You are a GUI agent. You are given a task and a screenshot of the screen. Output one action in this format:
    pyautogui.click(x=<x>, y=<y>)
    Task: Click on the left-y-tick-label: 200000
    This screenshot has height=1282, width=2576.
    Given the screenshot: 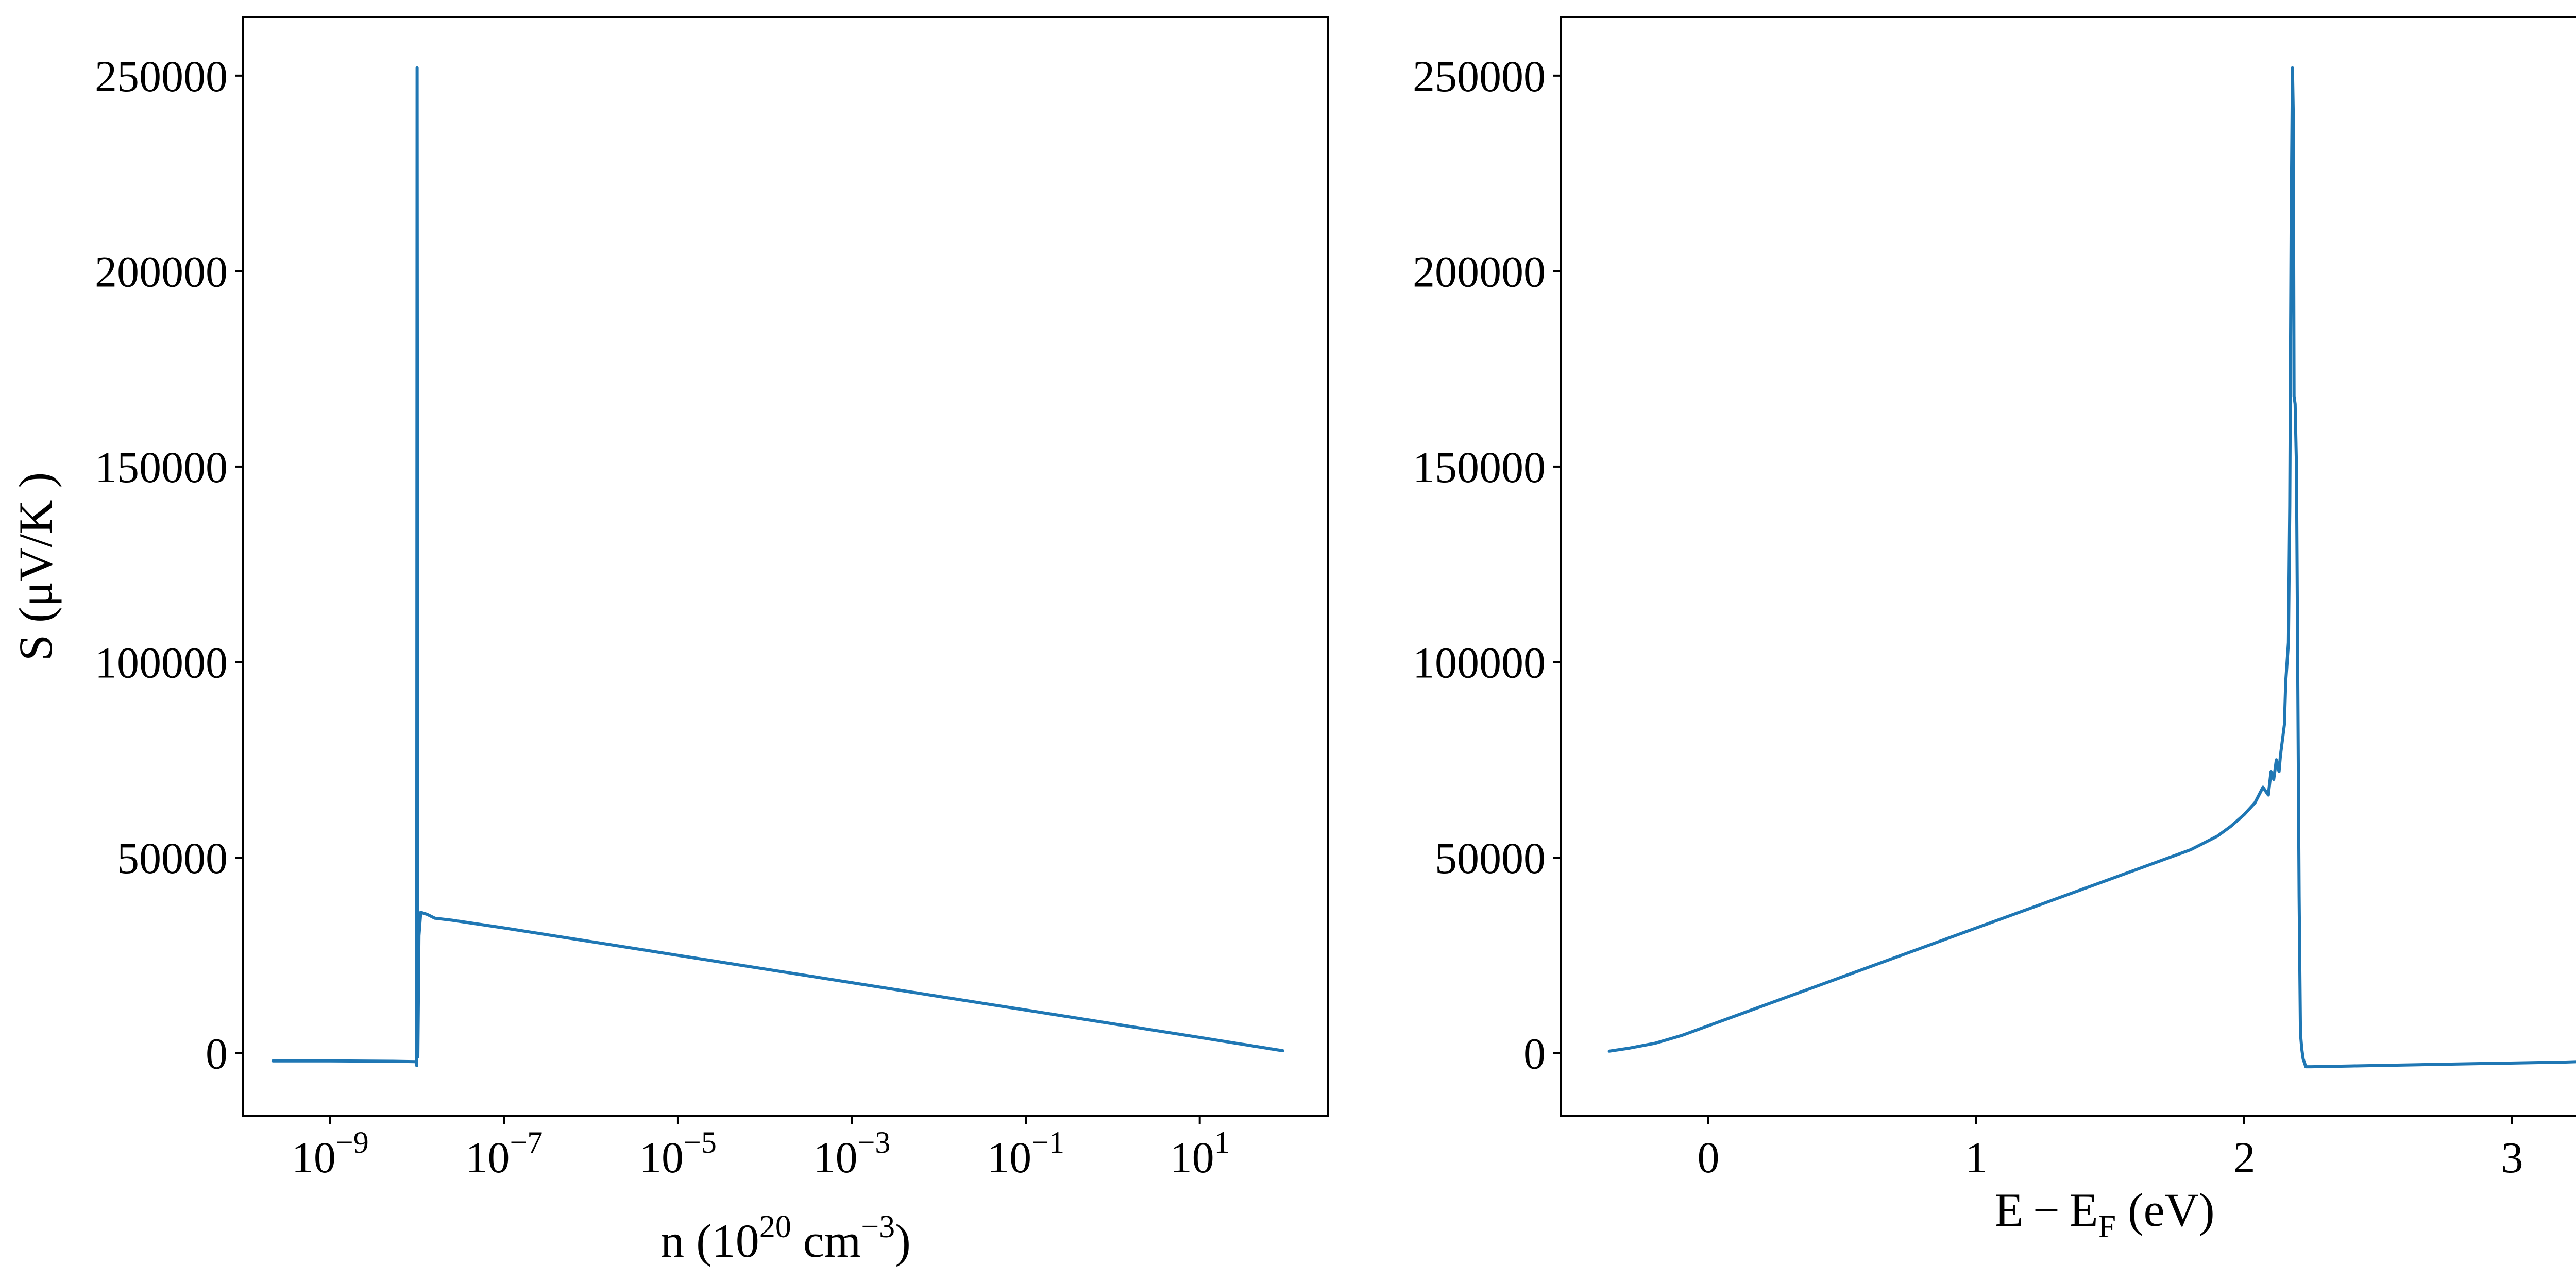 What is the action you would take?
    pyautogui.click(x=161, y=271)
    